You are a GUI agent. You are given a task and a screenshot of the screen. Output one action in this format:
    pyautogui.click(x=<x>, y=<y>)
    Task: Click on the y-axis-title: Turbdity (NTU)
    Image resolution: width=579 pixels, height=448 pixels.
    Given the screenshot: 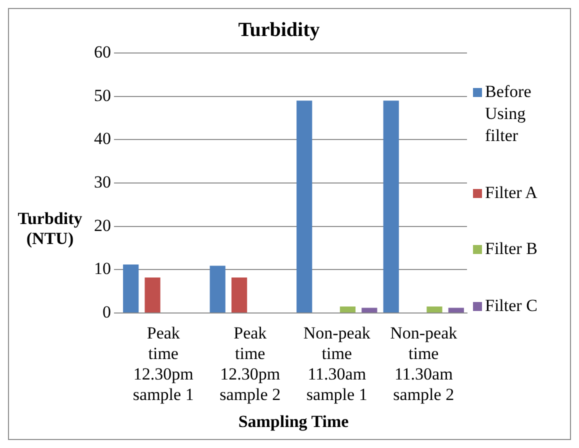 What is the action you would take?
    pyautogui.click(x=50, y=229)
    